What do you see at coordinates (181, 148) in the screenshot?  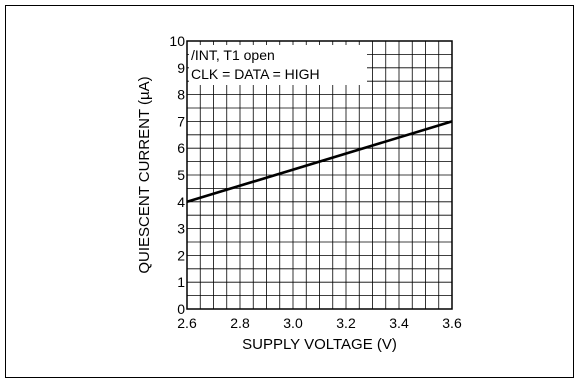 I see `y-tick-label: 6` at bounding box center [181, 148].